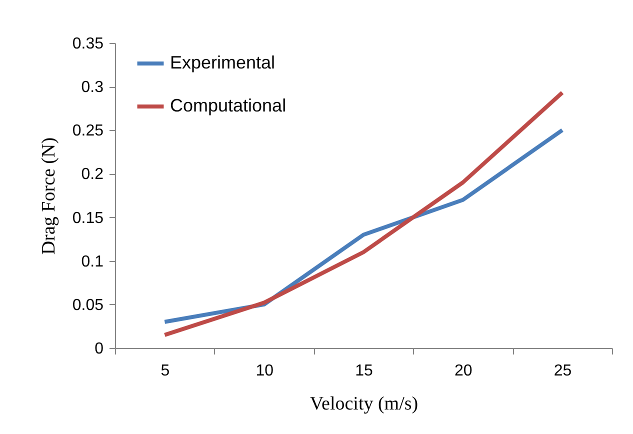 This screenshot has width=633, height=434. I want to click on y-tick-label: 0.1, so click(92, 261).